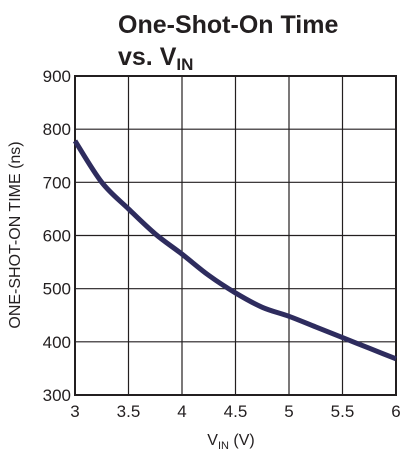 The image size is (412, 456). Describe the element at coordinates (288, 411) in the screenshot. I see `x-tick-label-4: 5` at that location.